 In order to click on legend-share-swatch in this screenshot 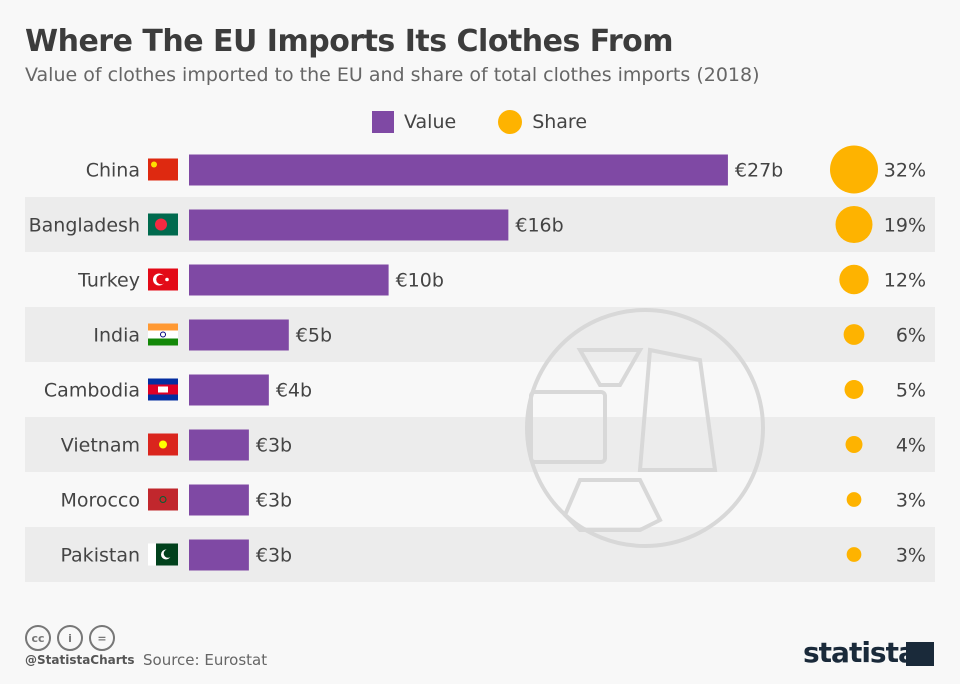, I will do `click(510, 122)`.